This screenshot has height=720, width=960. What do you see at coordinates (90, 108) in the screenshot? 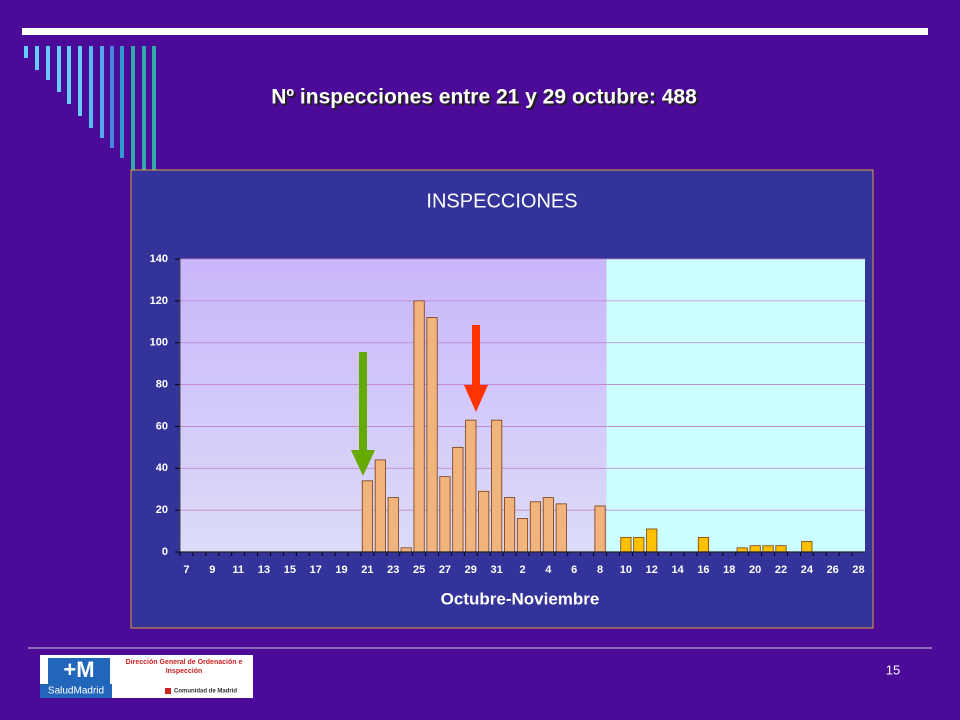
I see `decor-stripes` at bounding box center [90, 108].